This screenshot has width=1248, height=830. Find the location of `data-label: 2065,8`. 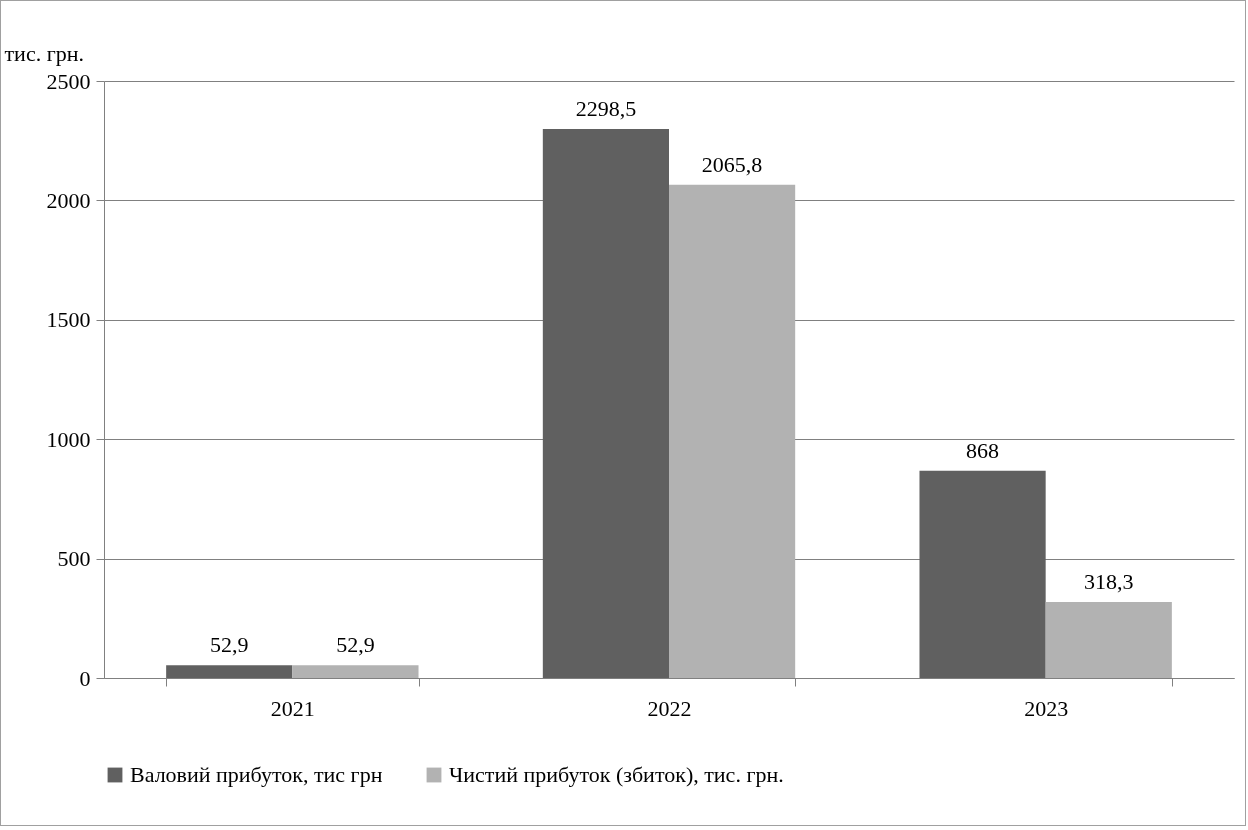

data-label: 2065,8 is located at coordinates (732, 164).